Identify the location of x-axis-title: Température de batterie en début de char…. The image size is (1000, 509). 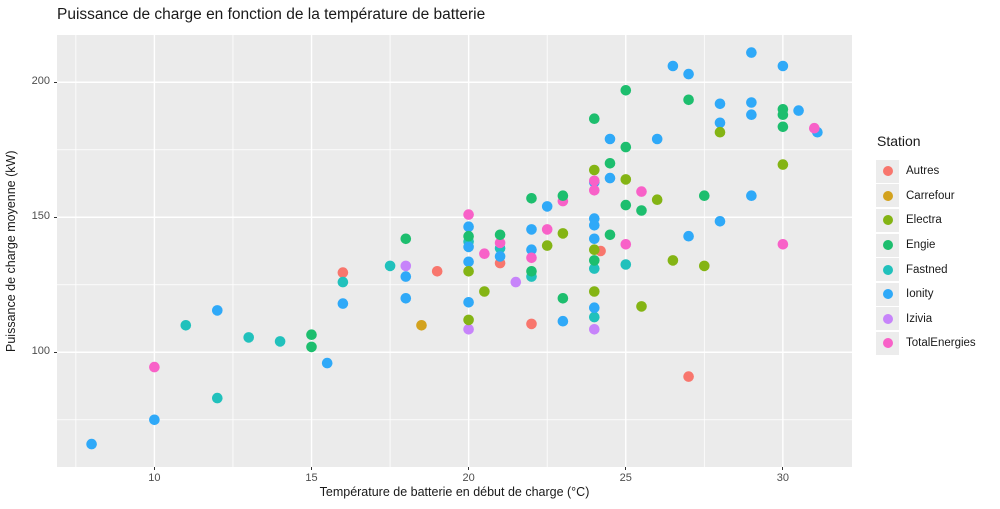
(454, 492).